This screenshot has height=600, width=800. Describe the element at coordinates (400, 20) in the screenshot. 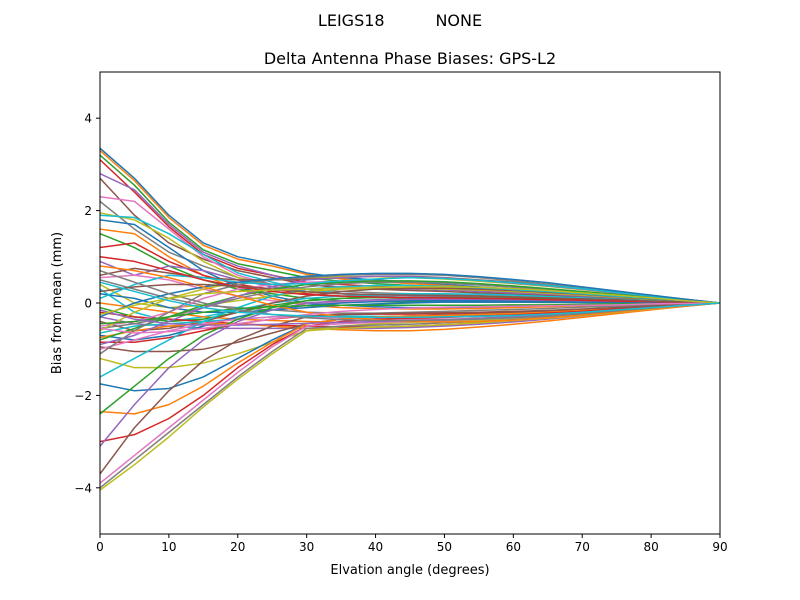

I see `figure-suptitle: LEIGS18 NONE` at that location.